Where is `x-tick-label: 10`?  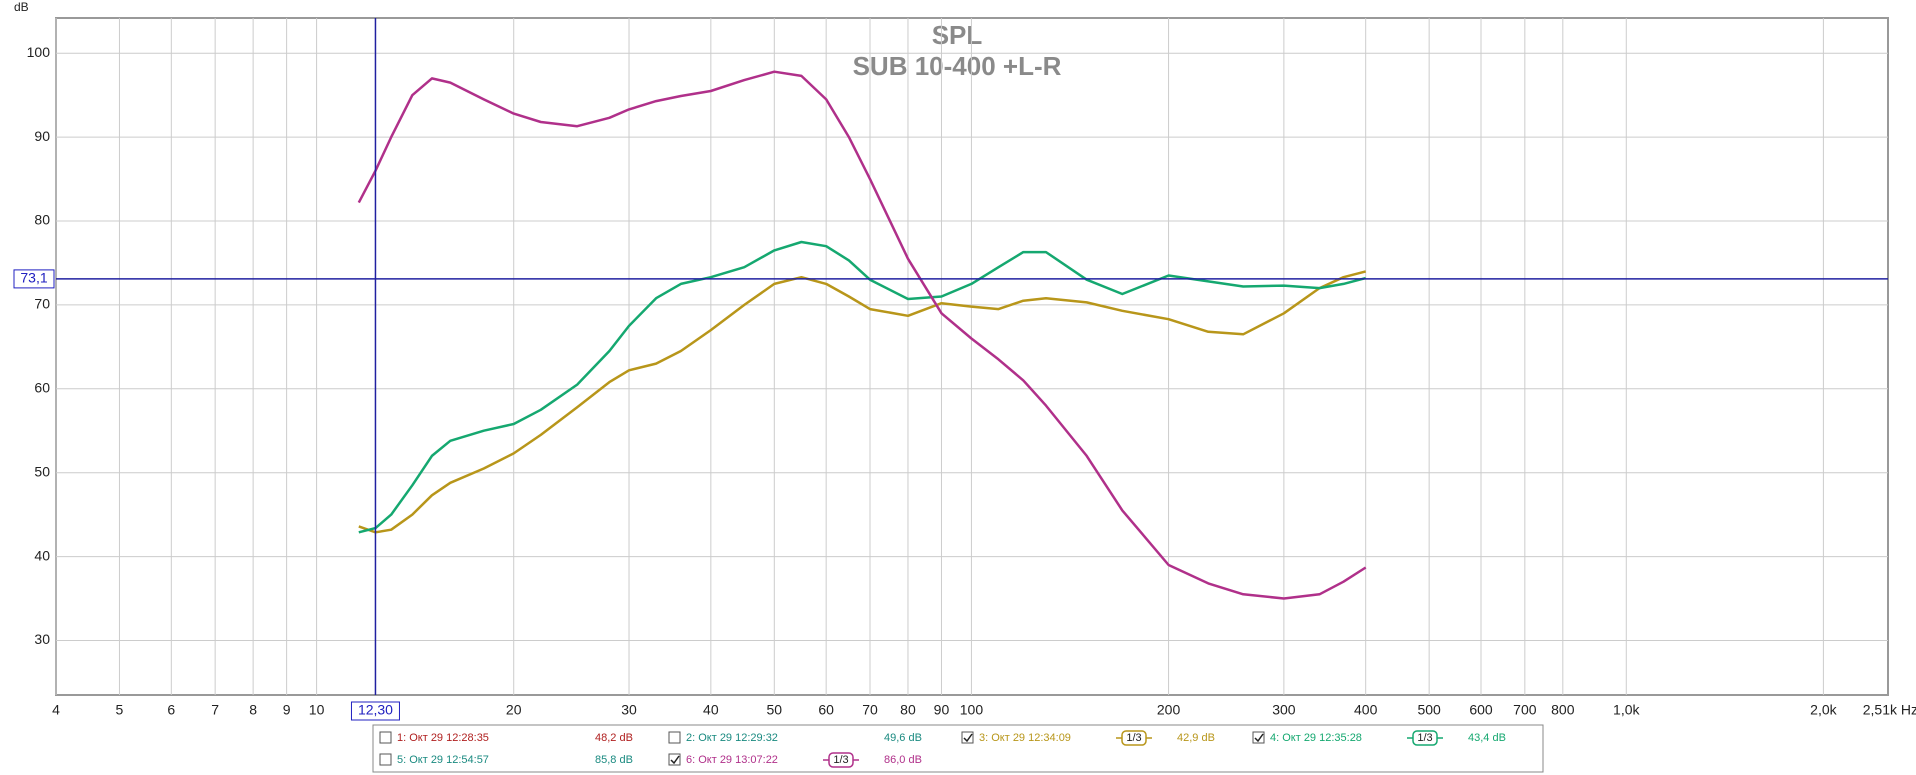
x-tick-label: 10 is located at coordinates (317, 710).